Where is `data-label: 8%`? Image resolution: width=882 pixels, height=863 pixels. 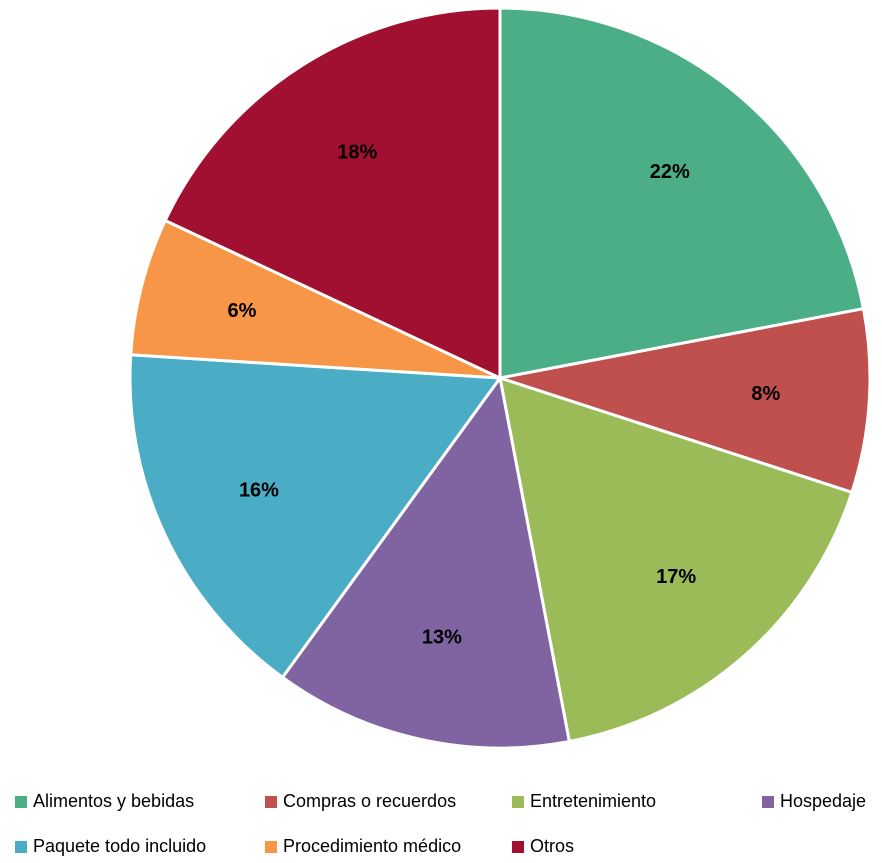 data-label: 8% is located at coordinates (765, 394).